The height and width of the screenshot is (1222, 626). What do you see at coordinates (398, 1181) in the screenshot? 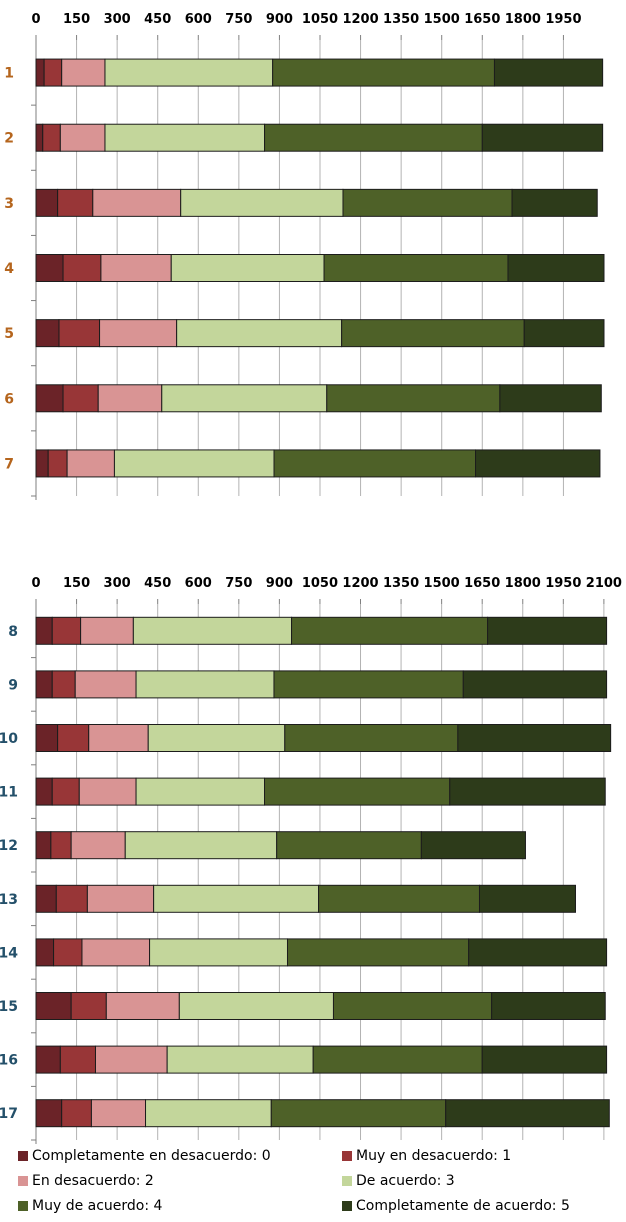
I see `legend-item-de-acuerdo: De acuerdo: 3` at bounding box center [398, 1181].